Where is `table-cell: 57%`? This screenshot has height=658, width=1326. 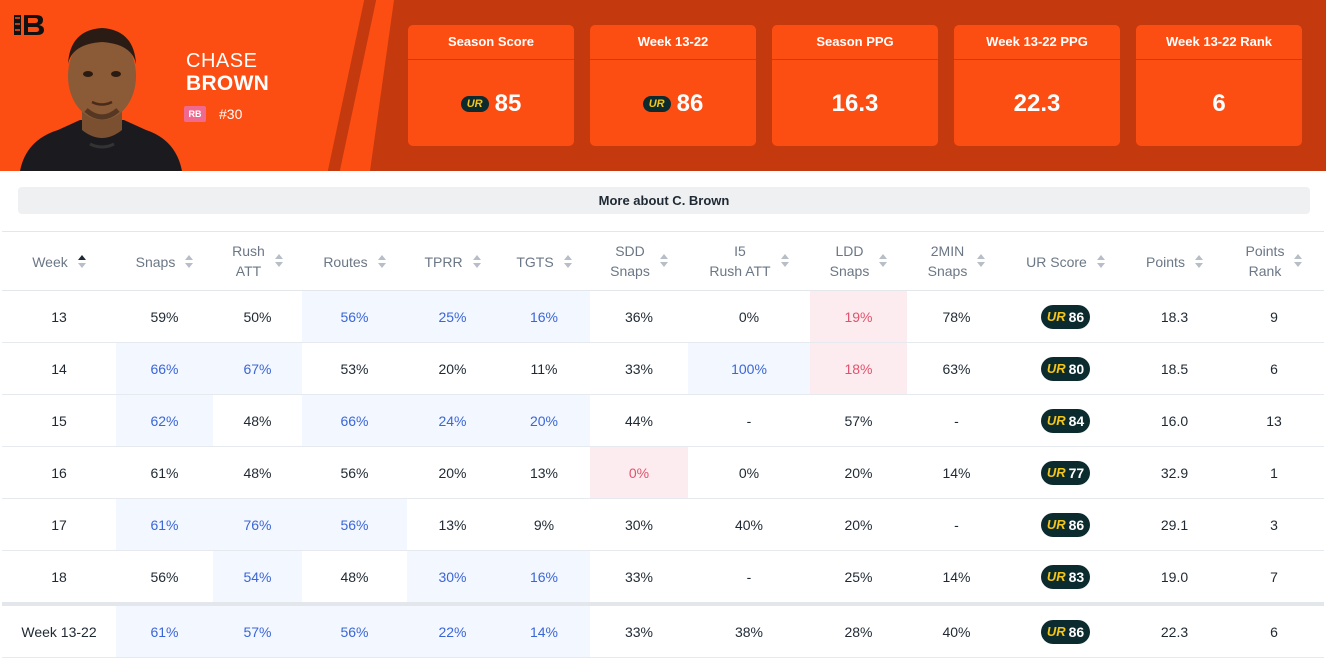
table-cell: 57% is located at coordinates (858, 420).